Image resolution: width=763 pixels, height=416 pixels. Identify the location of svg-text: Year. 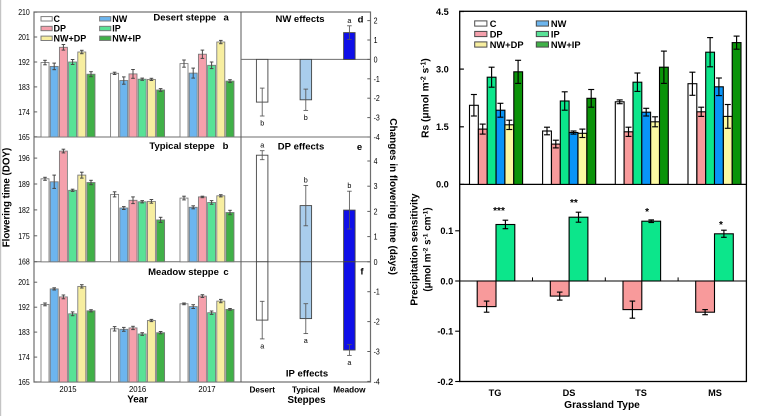
(137, 399).